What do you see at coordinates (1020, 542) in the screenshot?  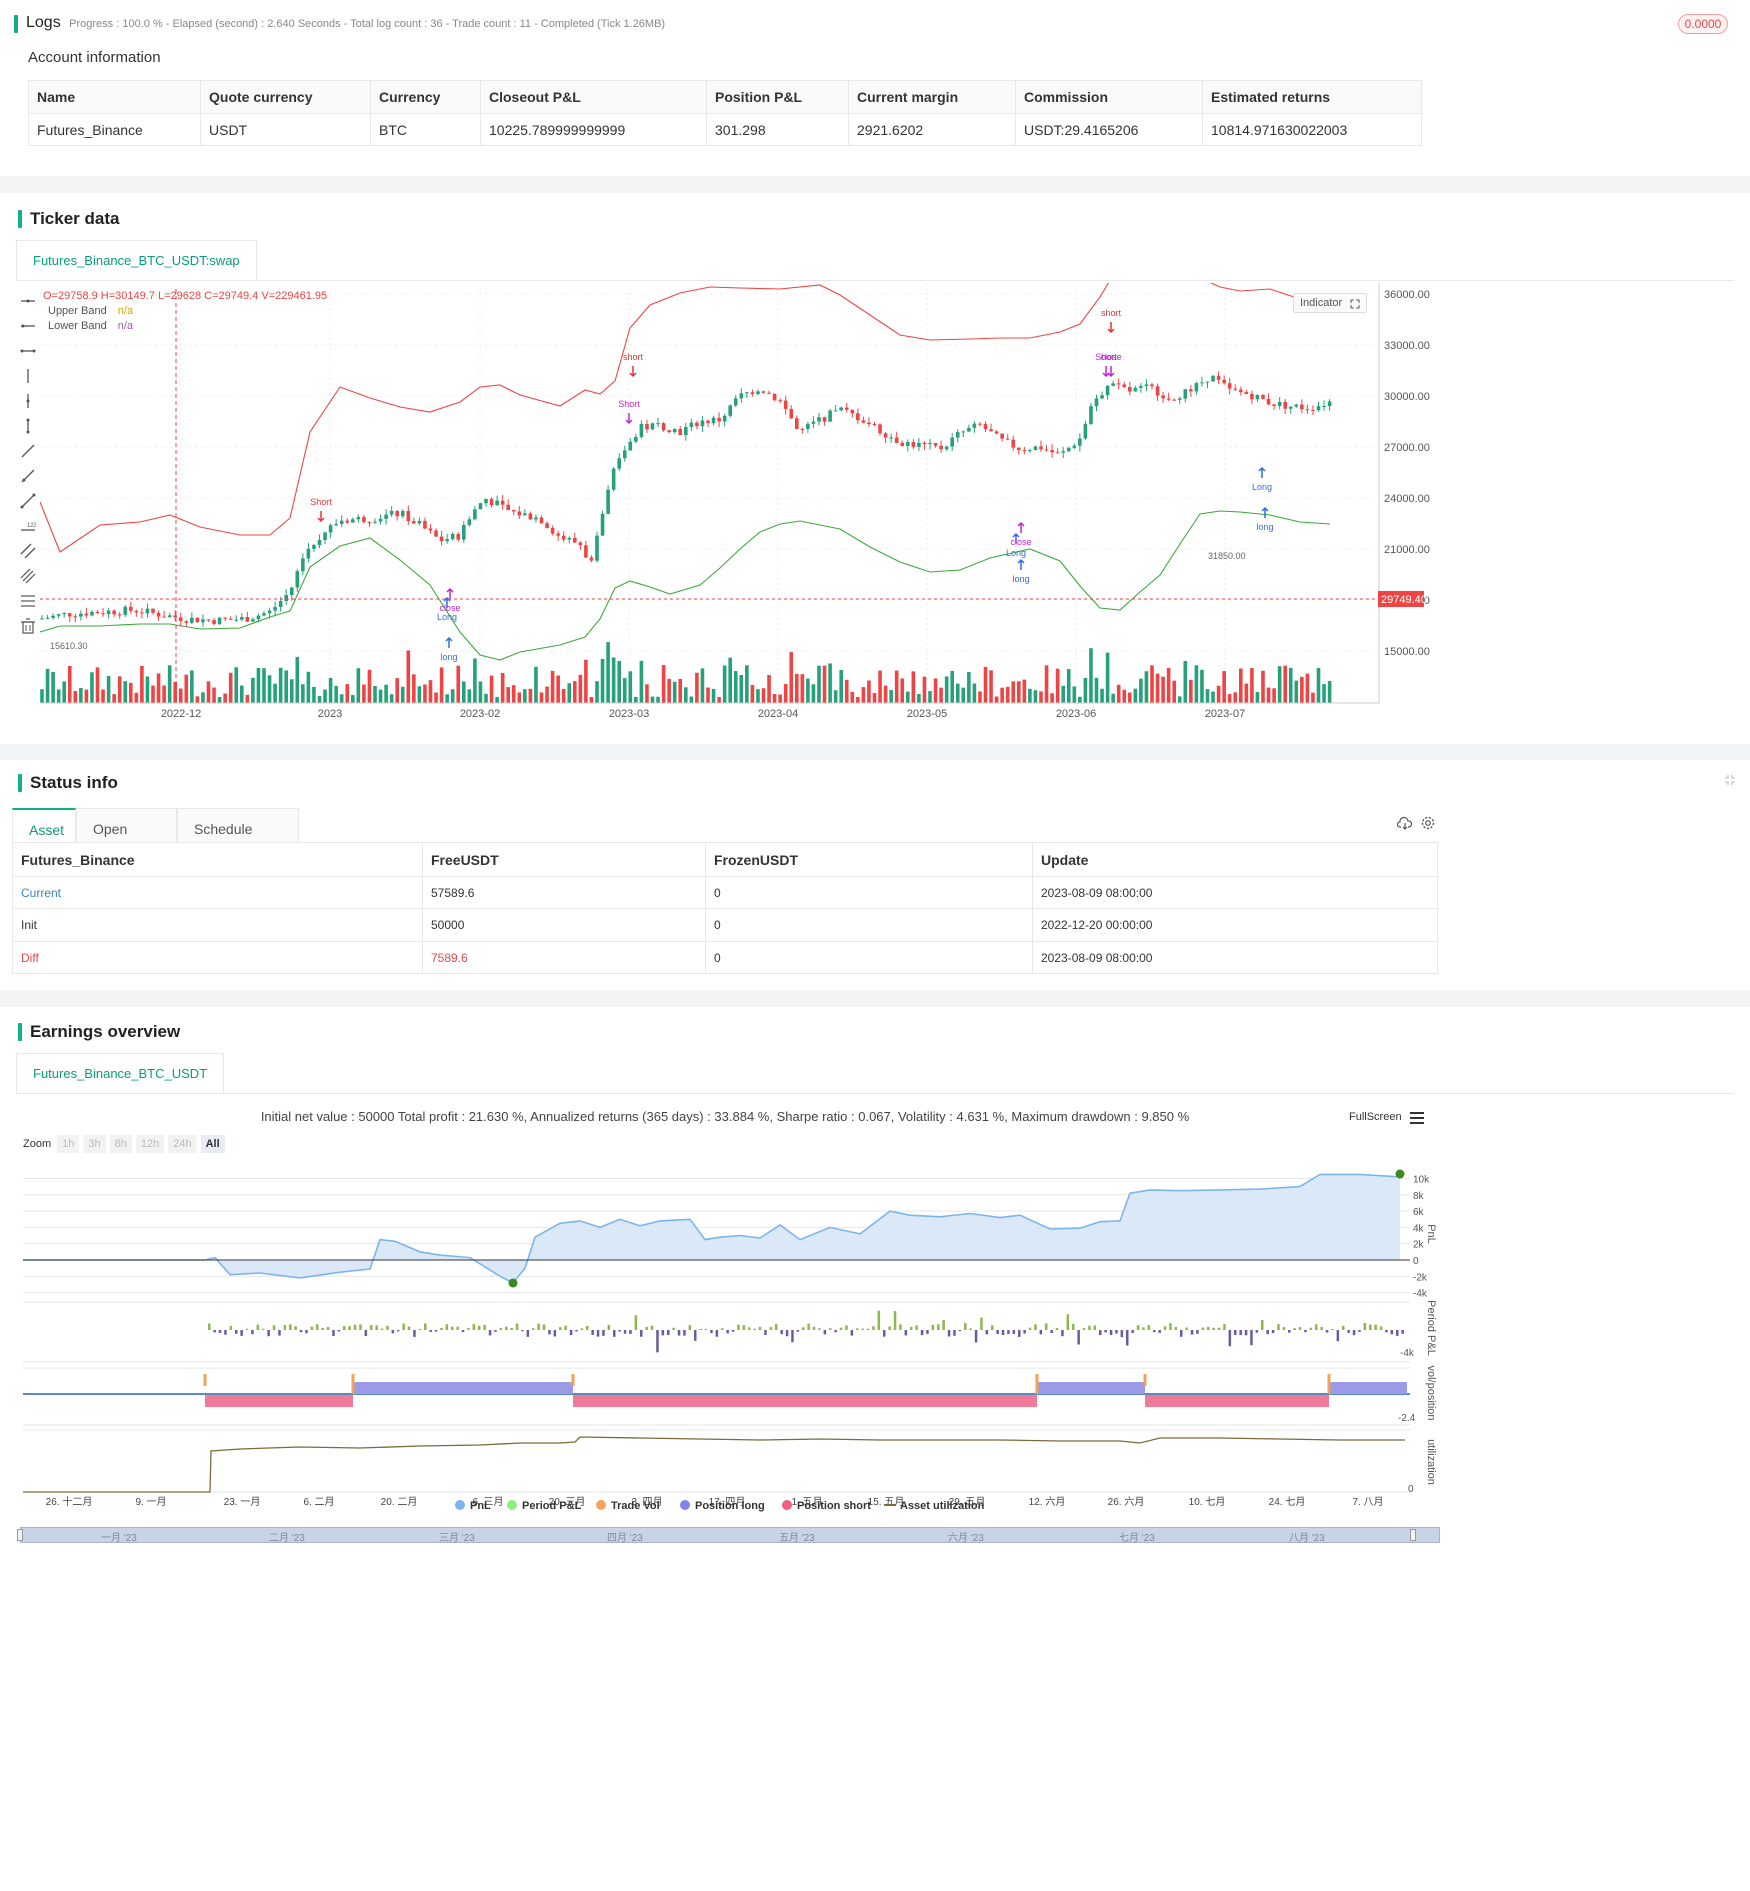 I see `signal-label: close` at bounding box center [1020, 542].